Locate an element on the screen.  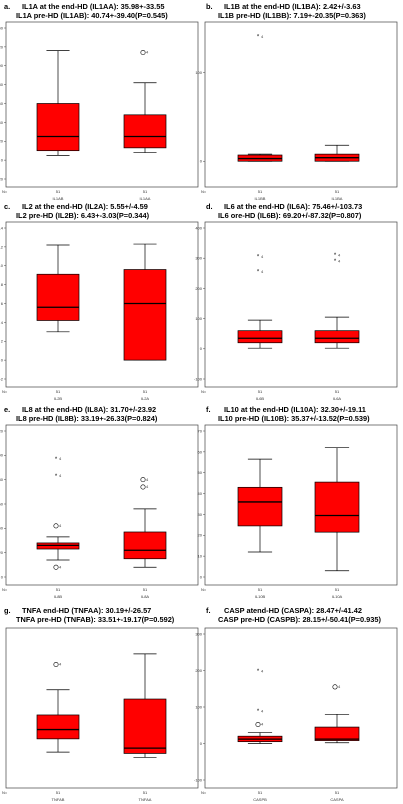
box-il1aa: 4 is located at coordinates (145, 101).